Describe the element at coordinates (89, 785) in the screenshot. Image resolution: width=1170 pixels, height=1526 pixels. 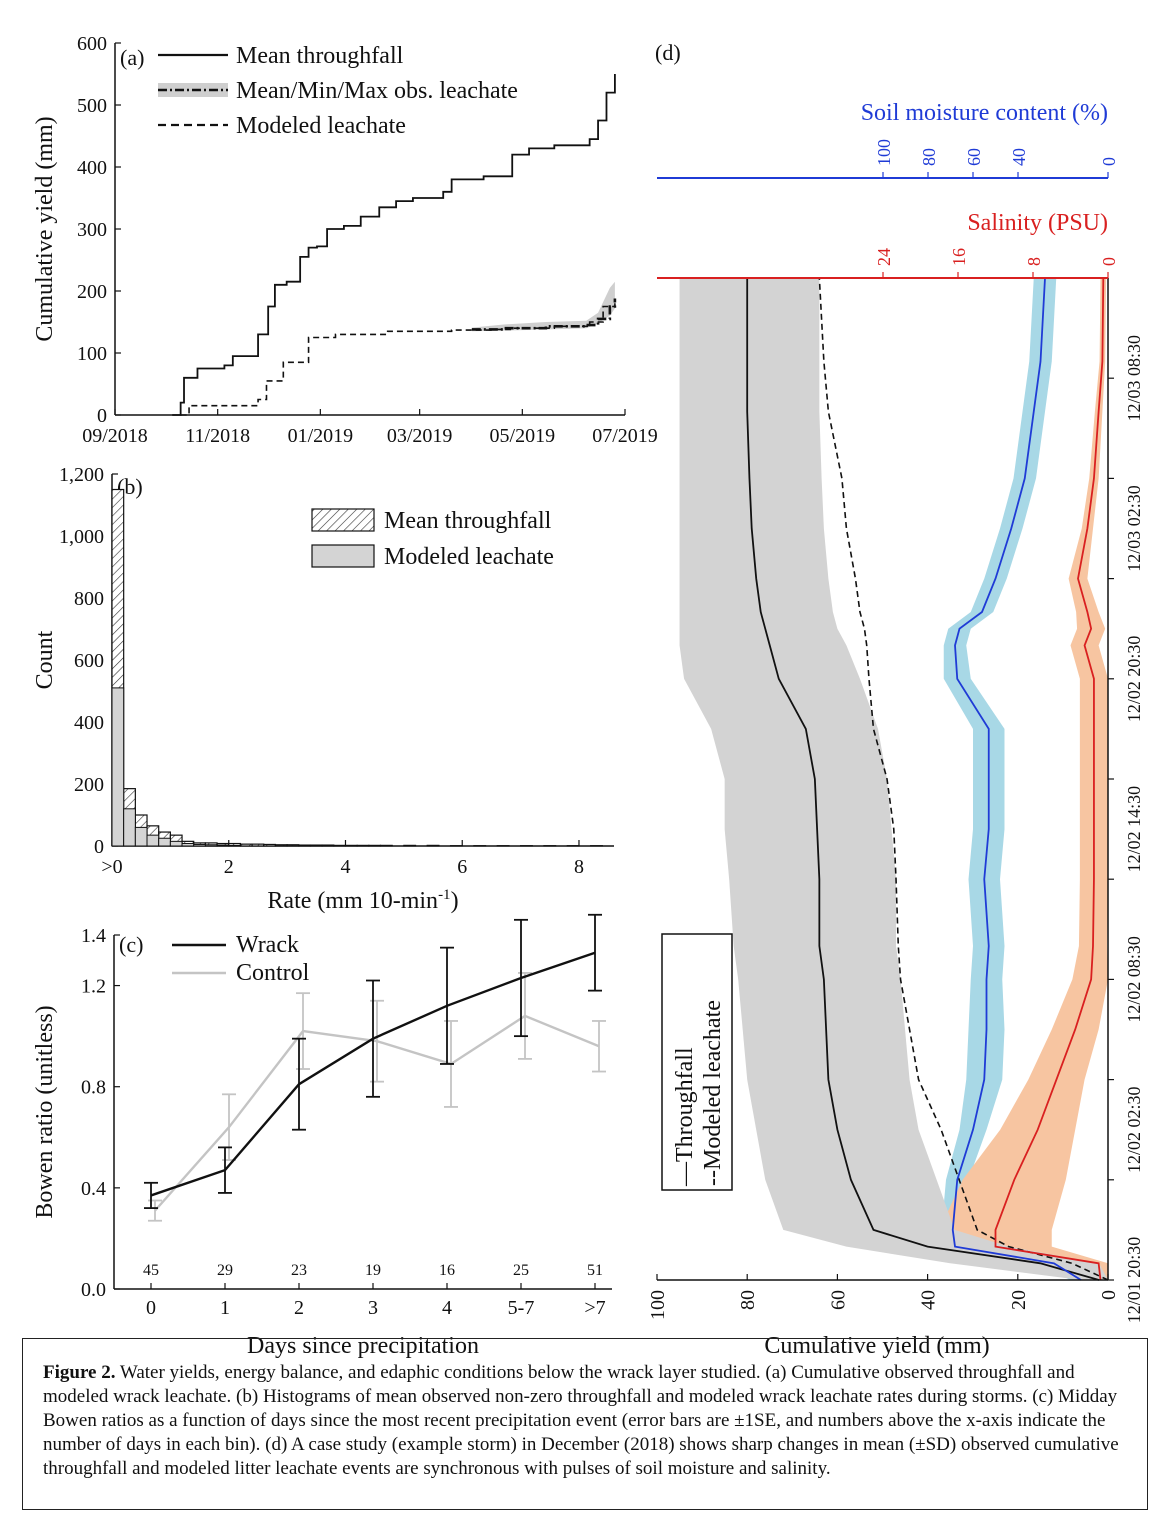
I see `y-tick-label-b: 200` at that location.